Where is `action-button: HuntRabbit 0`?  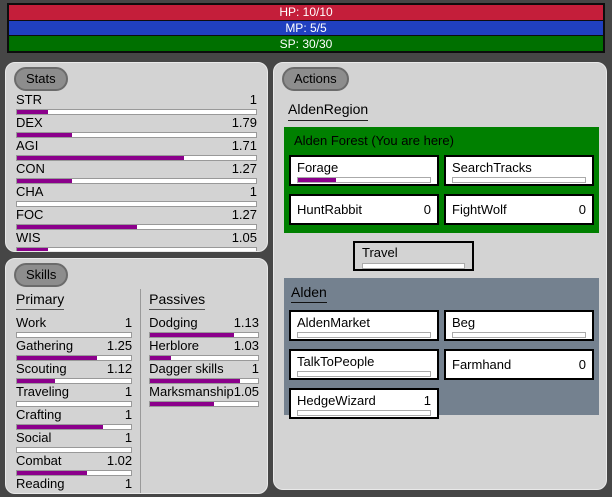 action-button: HuntRabbit 0 is located at coordinates (364, 209).